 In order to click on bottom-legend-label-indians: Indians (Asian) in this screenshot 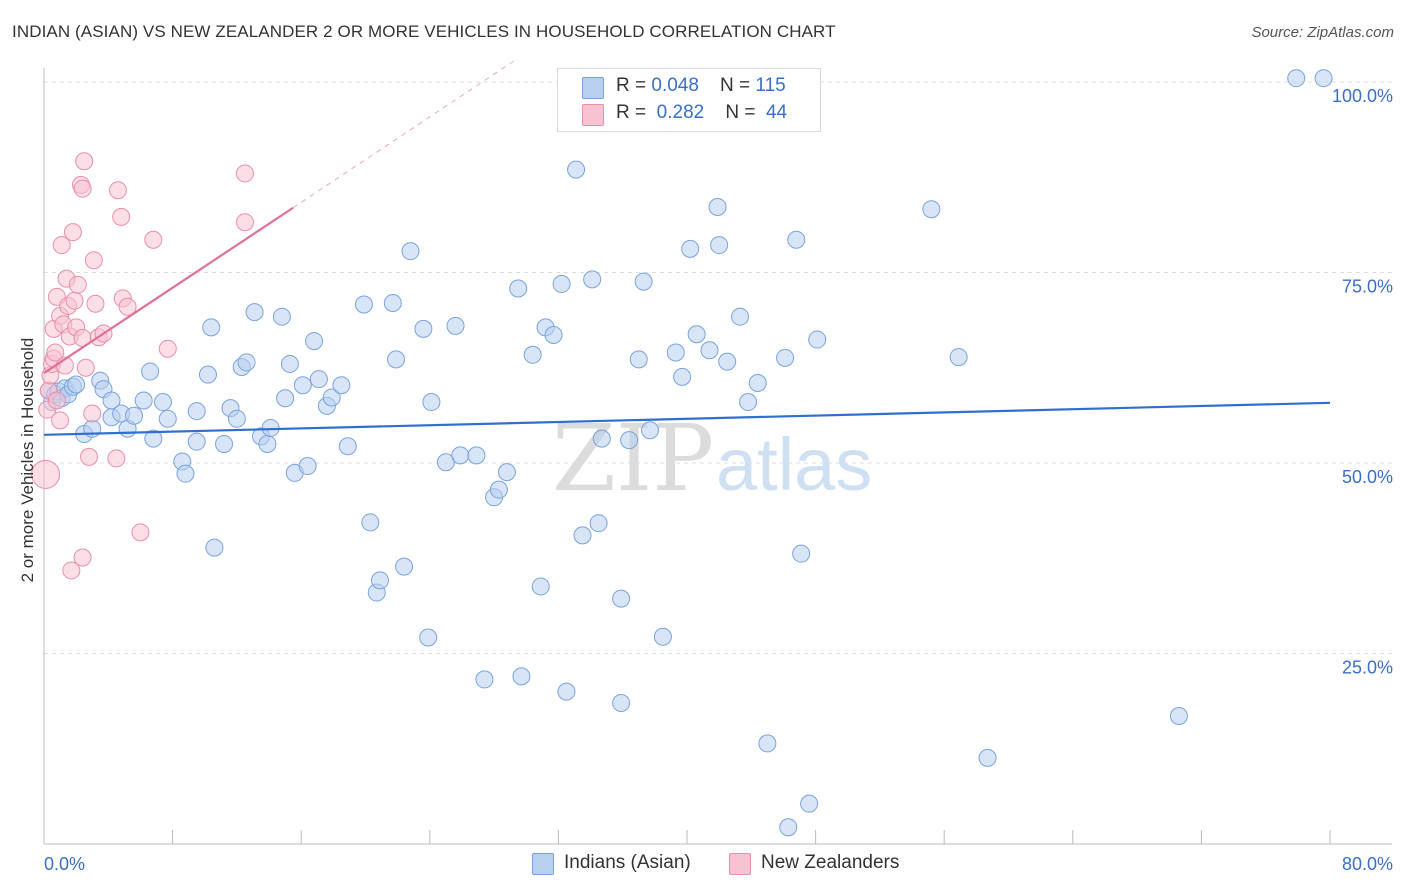, I will do `click(627, 862)`.